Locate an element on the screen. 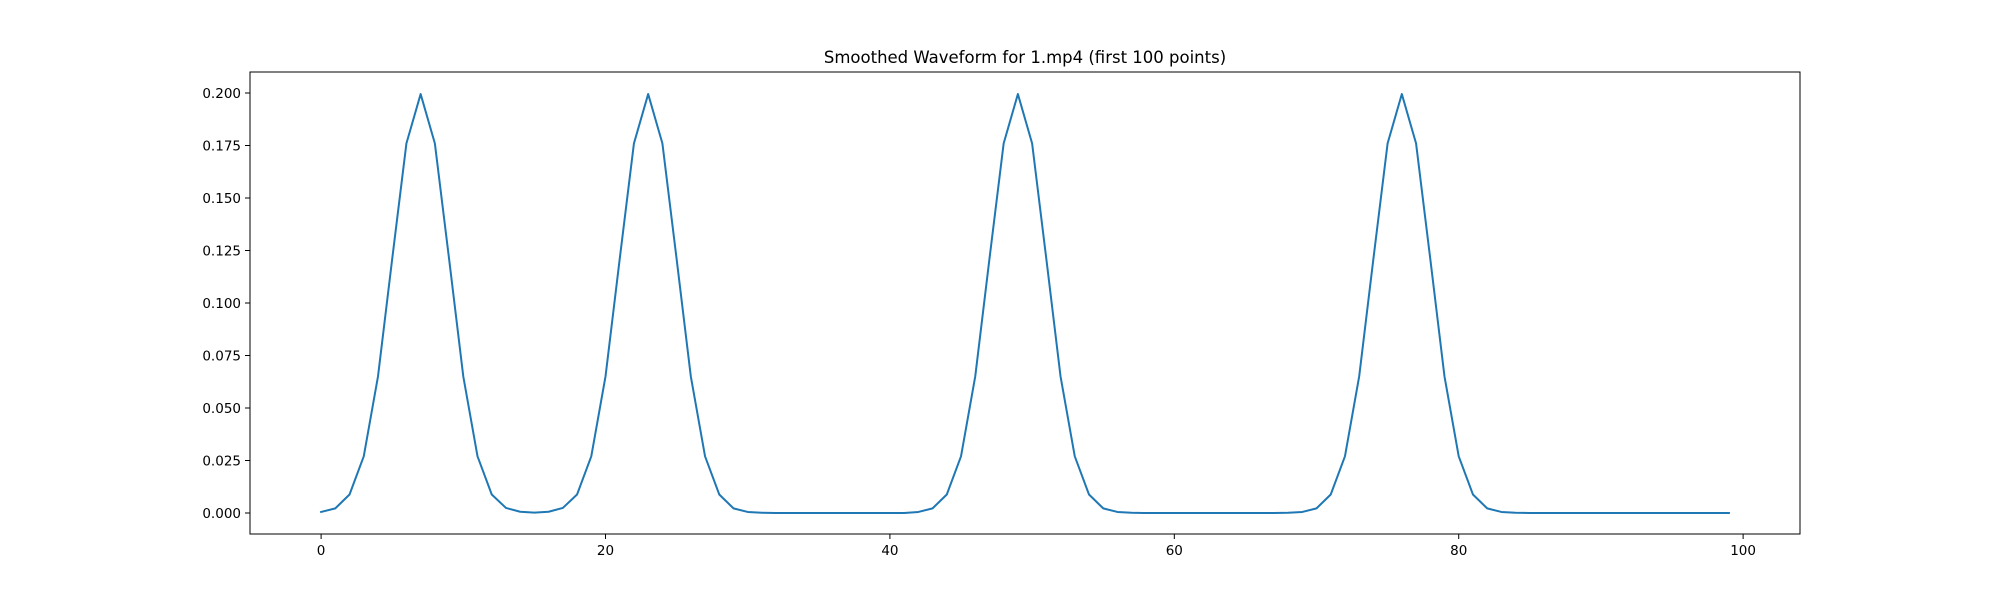 The image size is (2000, 600). y-tick-label: 0.100 is located at coordinates (221, 304).